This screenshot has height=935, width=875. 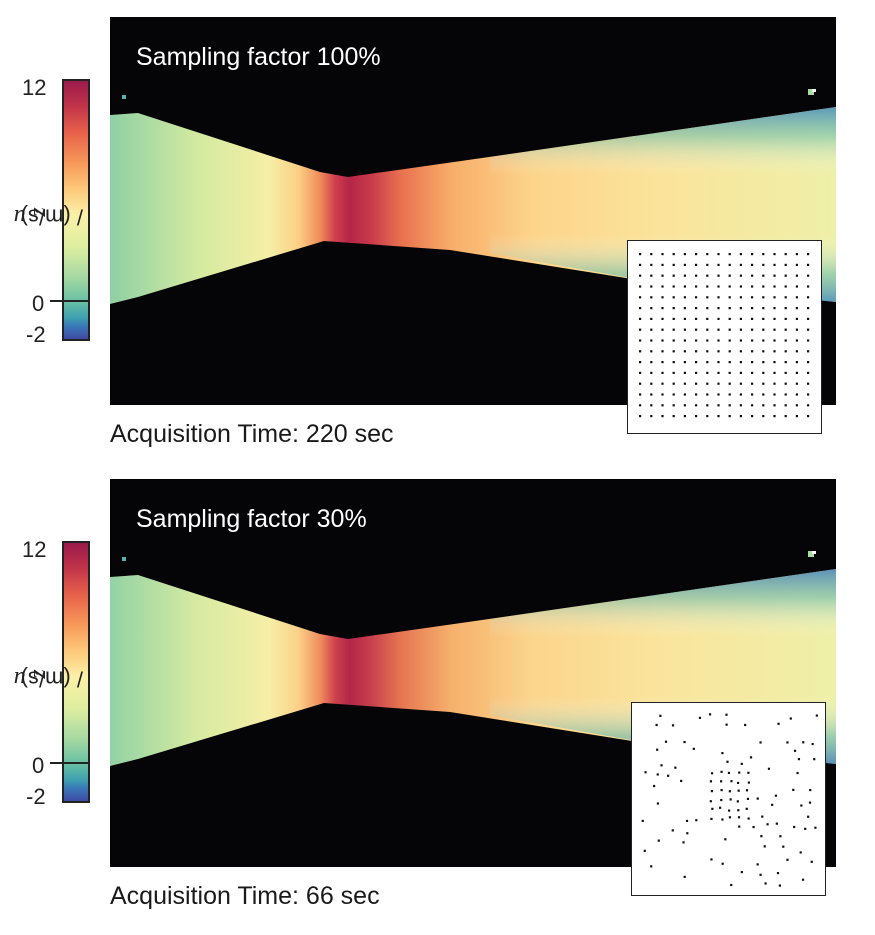 What do you see at coordinates (728, 799) in the screenshot?
I see `sampling-pattern-inset` at bounding box center [728, 799].